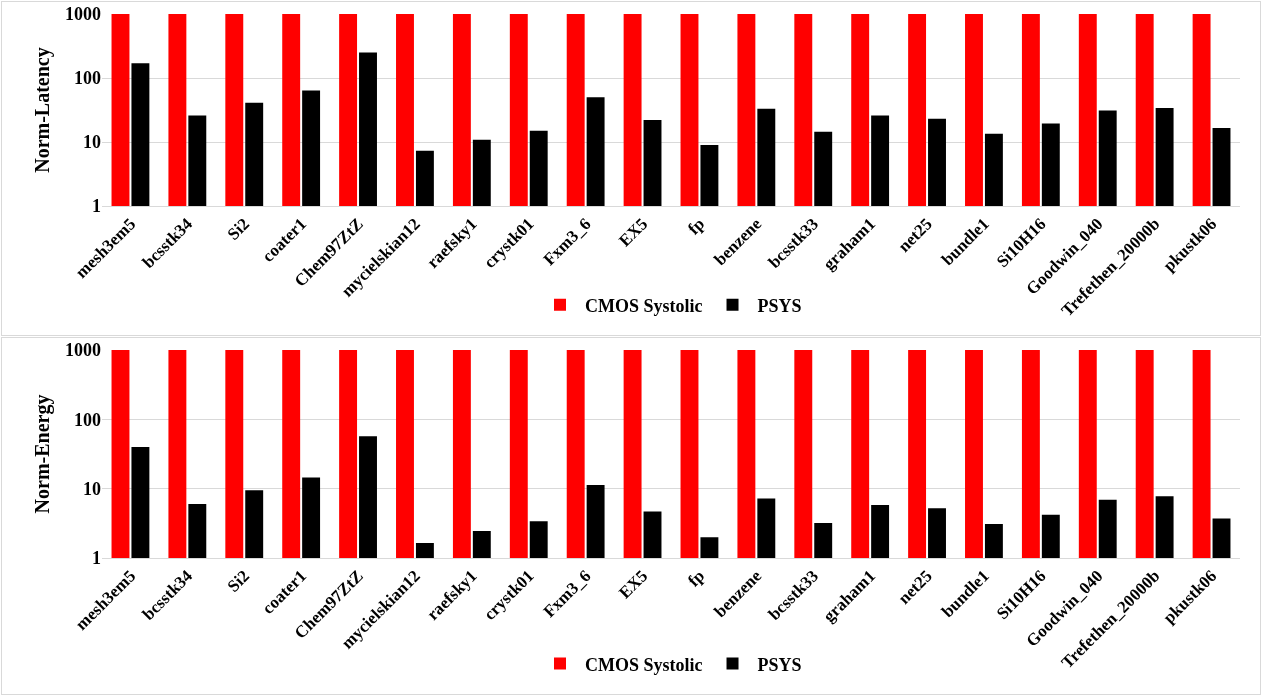  What do you see at coordinates (42, 454) in the screenshot?
I see `y-axis-title: Norm-Energy` at bounding box center [42, 454].